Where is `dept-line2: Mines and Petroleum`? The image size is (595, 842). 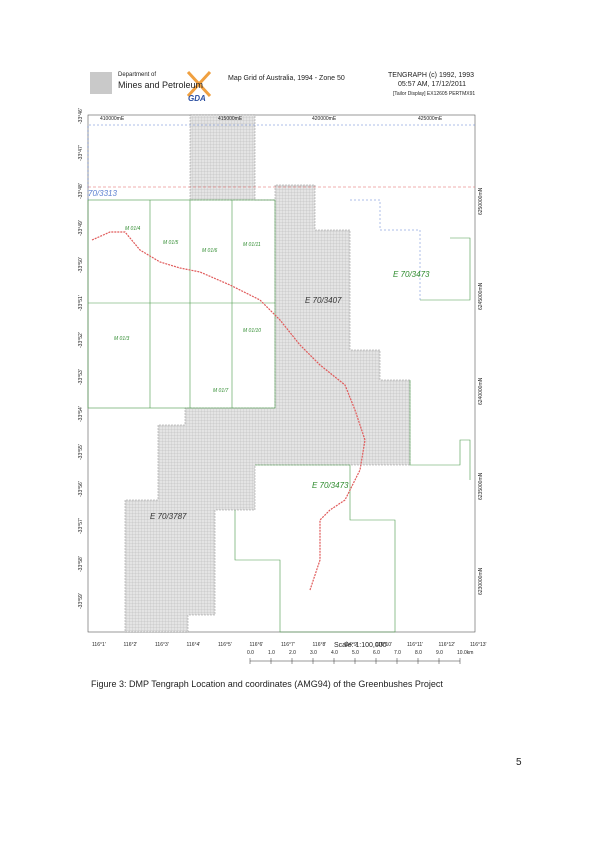 dept-line2: Mines and Petroleum is located at coordinates (161, 85).